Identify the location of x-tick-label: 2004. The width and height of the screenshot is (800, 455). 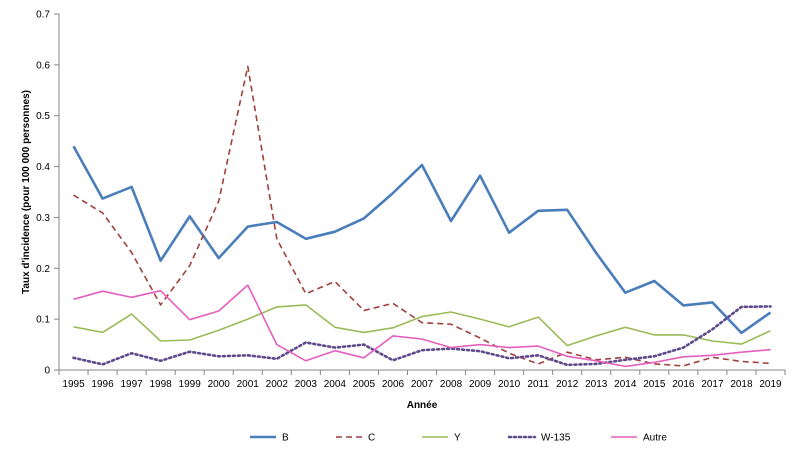
(335, 384).